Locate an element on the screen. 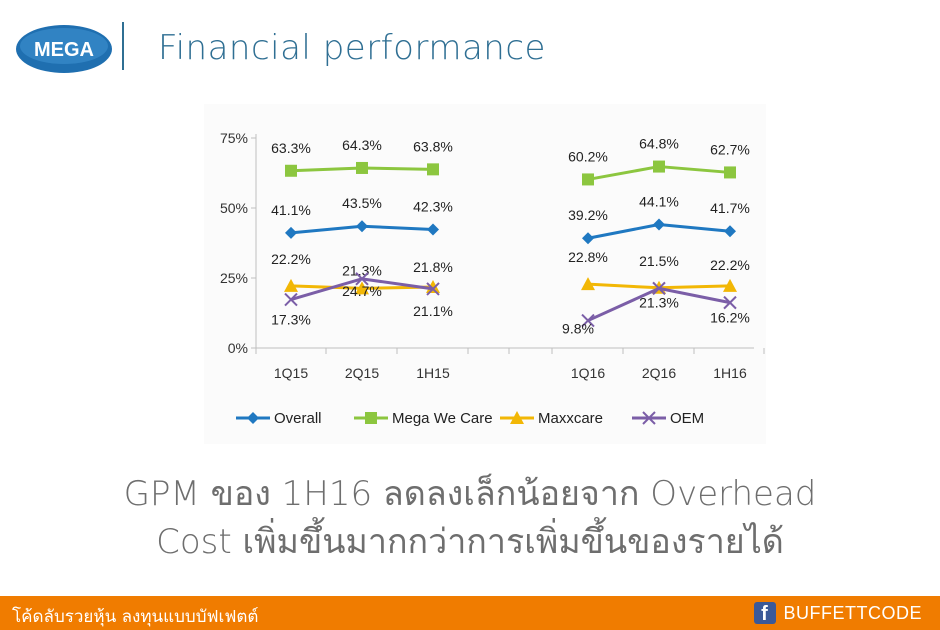  legend-label: Maxxcare is located at coordinates (570, 418).